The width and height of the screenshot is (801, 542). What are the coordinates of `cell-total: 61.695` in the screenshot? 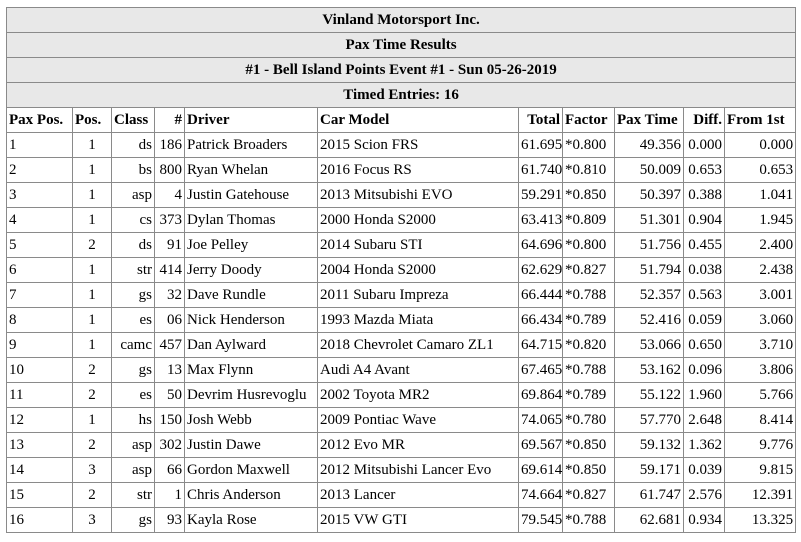 It's located at (540, 145).